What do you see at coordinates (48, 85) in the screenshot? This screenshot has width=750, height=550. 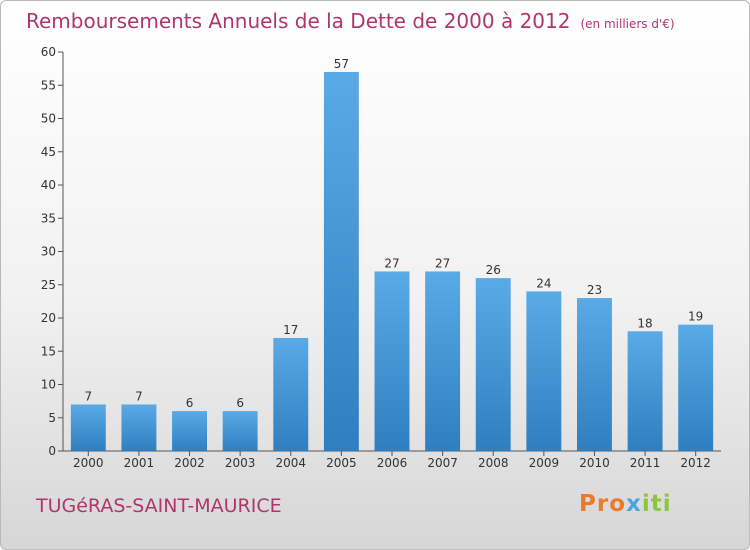 I see `y-tick-label: 55` at bounding box center [48, 85].